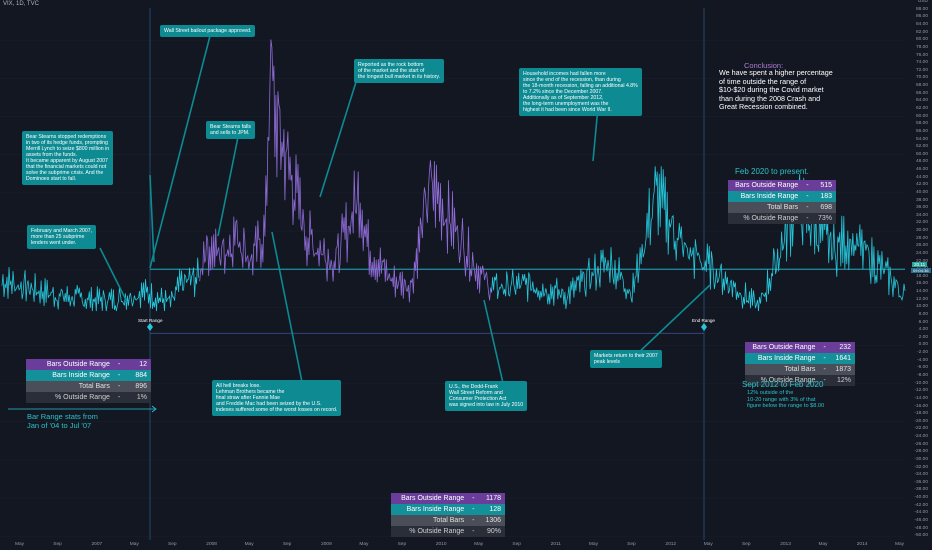 The width and height of the screenshot is (932, 550). Describe the element at coordinates (921, 505) in the screenshot. I see `y-tick-label: -42.00` at that location.